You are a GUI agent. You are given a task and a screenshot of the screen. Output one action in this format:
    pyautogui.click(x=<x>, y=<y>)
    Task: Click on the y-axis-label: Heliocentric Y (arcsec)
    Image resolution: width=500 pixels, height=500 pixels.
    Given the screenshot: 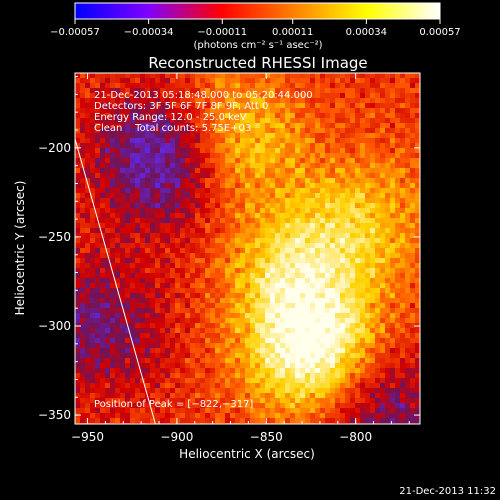 What is the action you would take?
    pyautogui.click(x=20, y=248)
    